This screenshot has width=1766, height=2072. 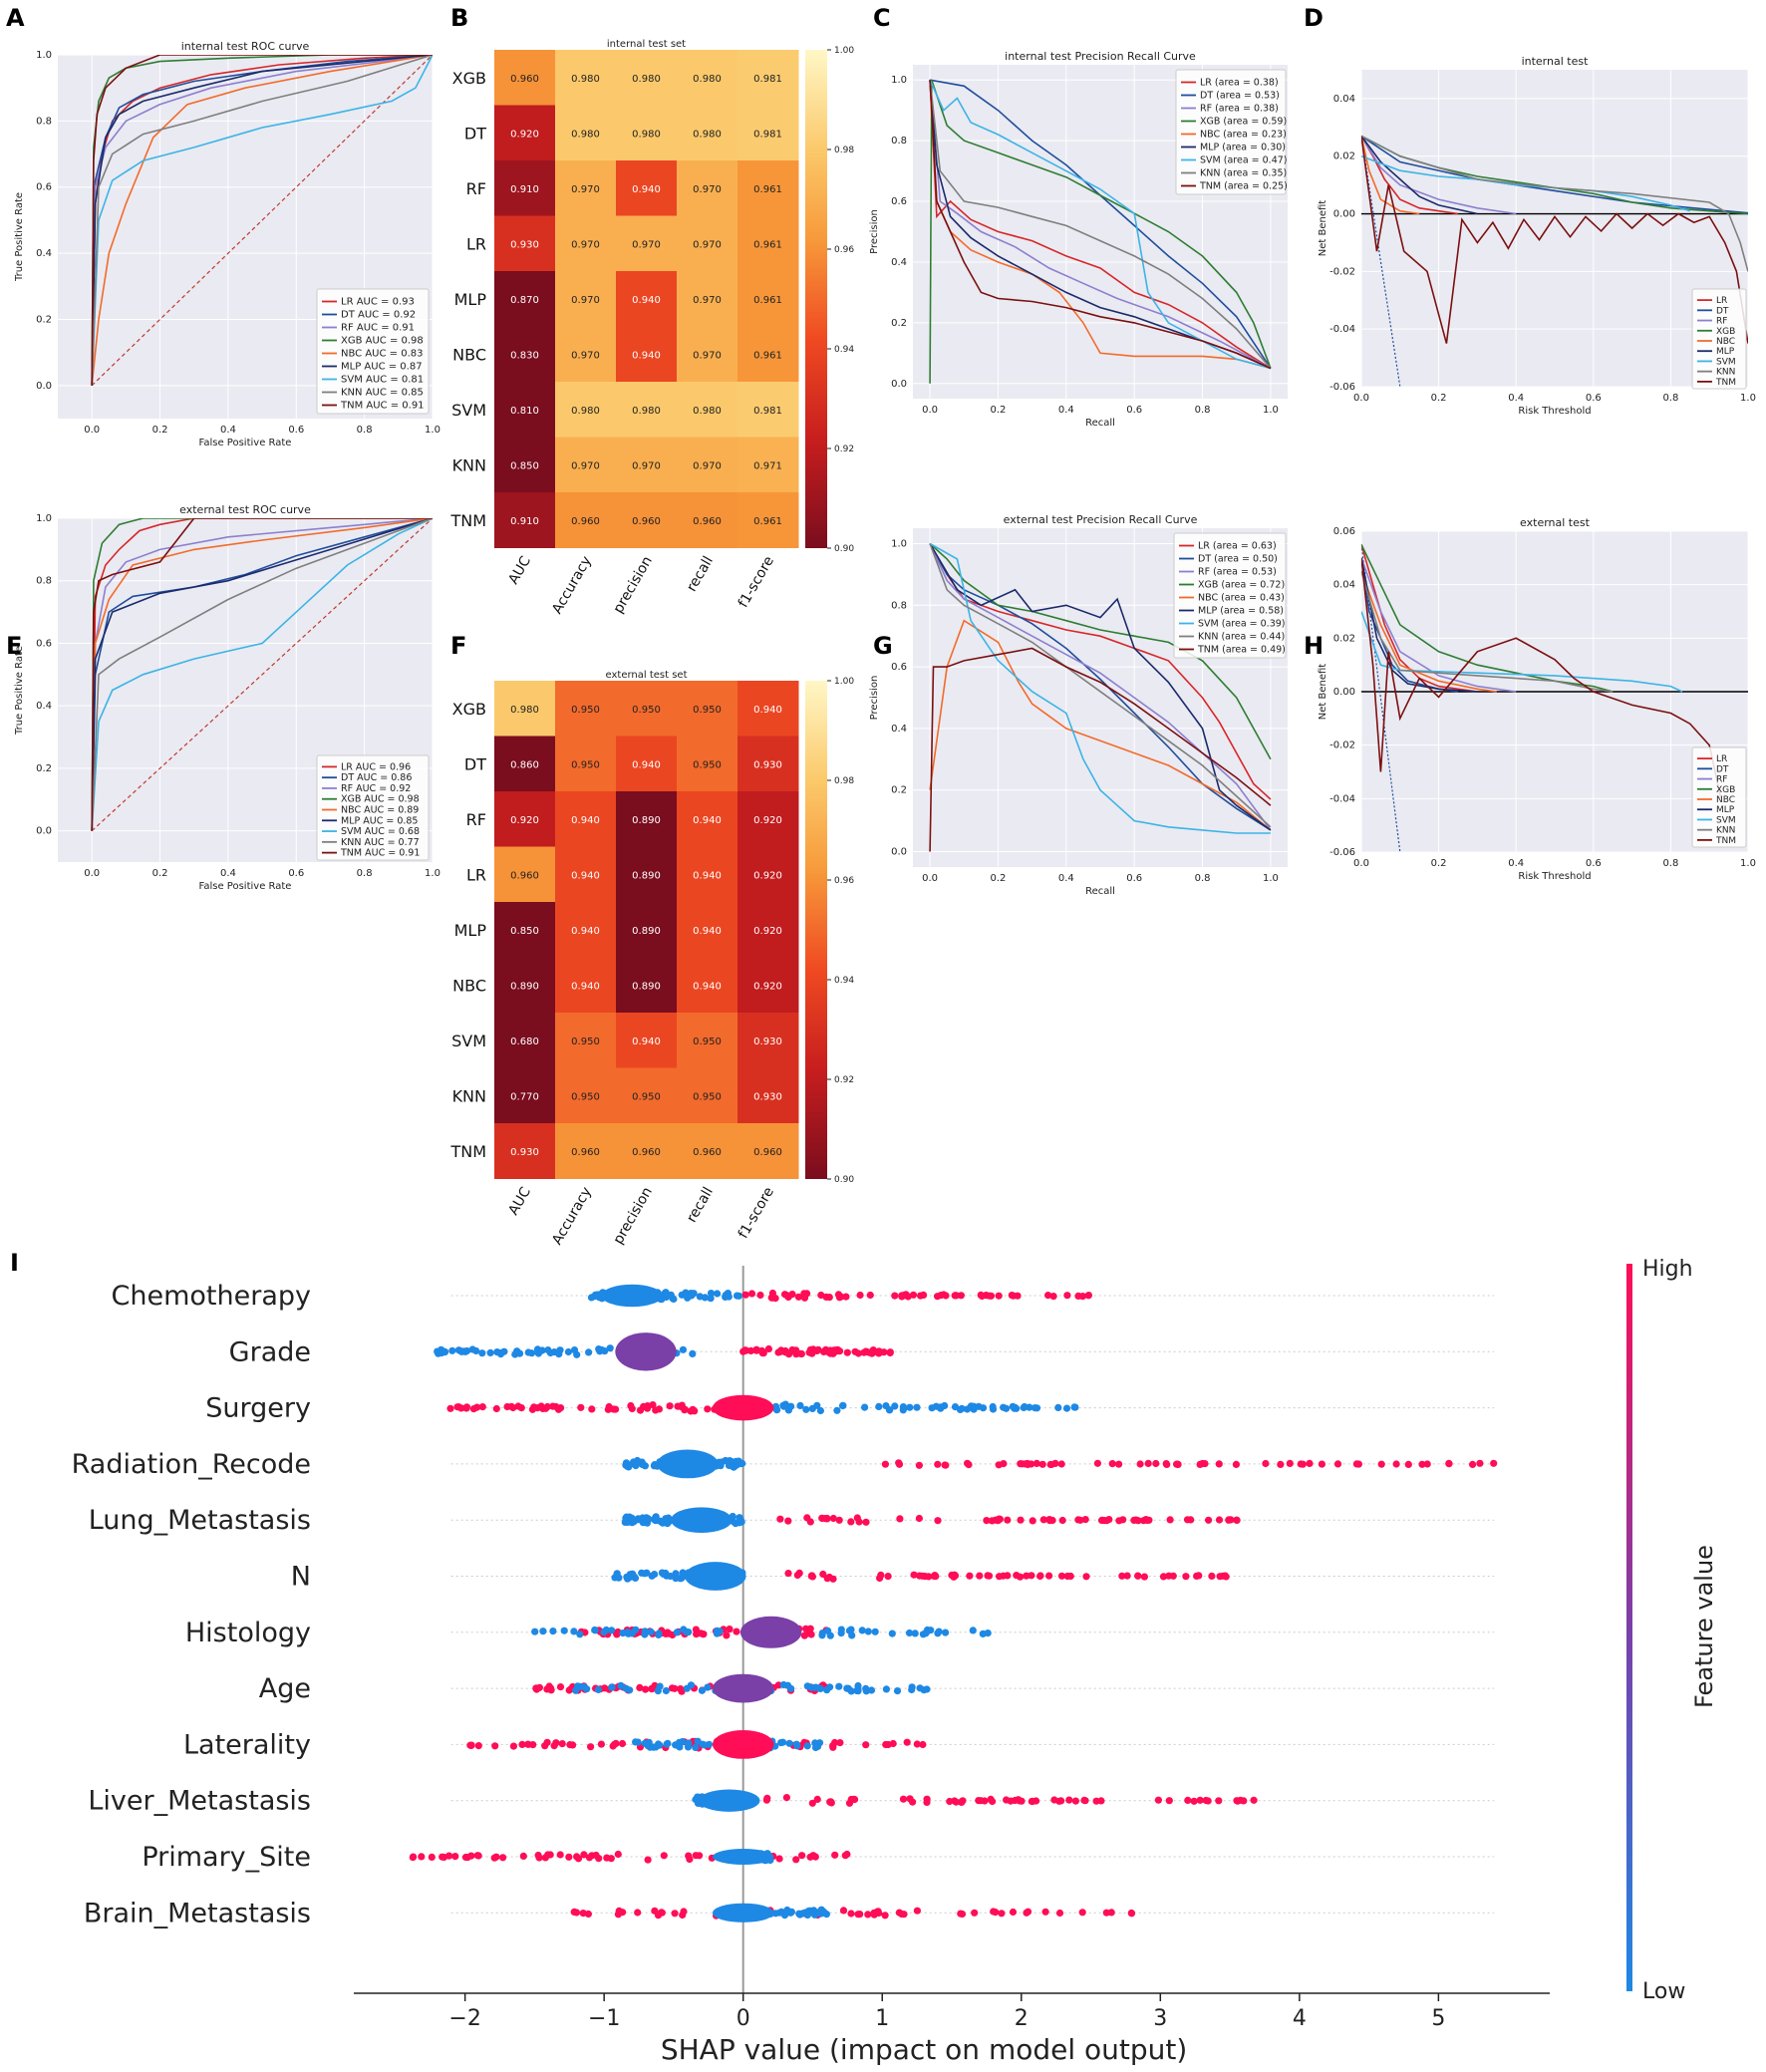 I want to click on cell-value: 0.950, so click(x=707, y=1041).